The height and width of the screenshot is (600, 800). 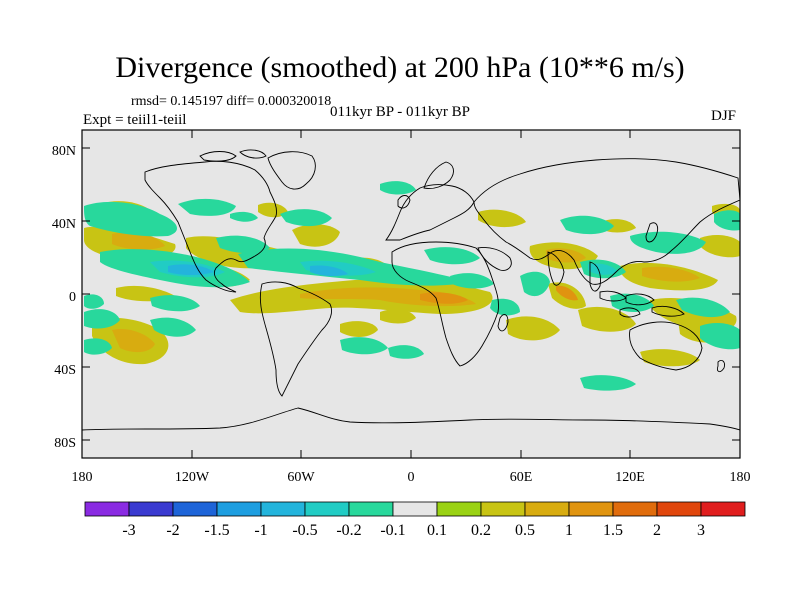 I want to click on madagascar-coast, so click(x=503, y=323).